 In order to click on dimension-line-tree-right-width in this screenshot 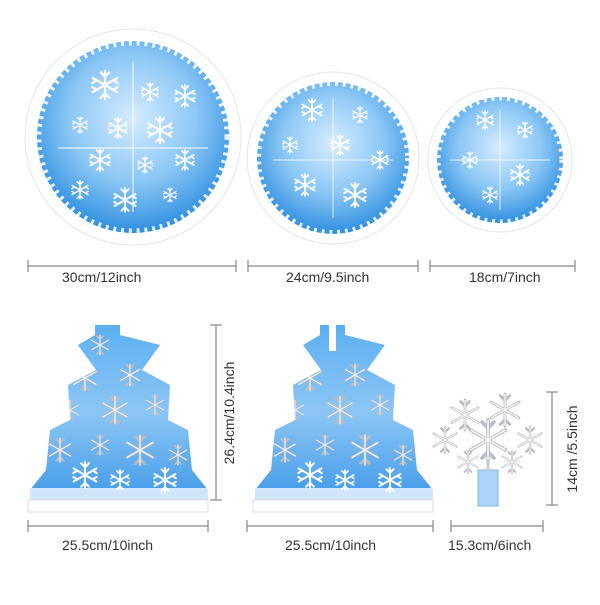, I will do `click(340, 526)`.